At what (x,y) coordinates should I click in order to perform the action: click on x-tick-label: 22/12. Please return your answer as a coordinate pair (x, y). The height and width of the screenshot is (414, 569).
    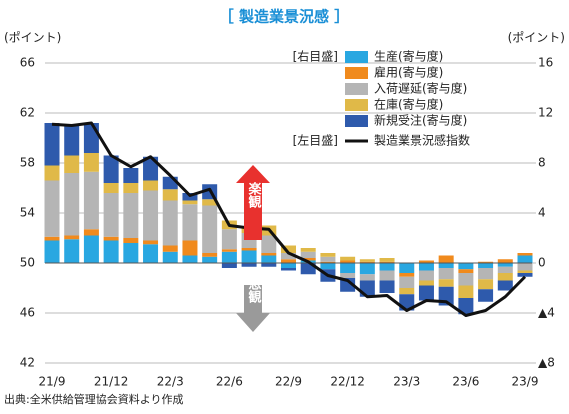
    Looking at the image, I should click on (347, 382).